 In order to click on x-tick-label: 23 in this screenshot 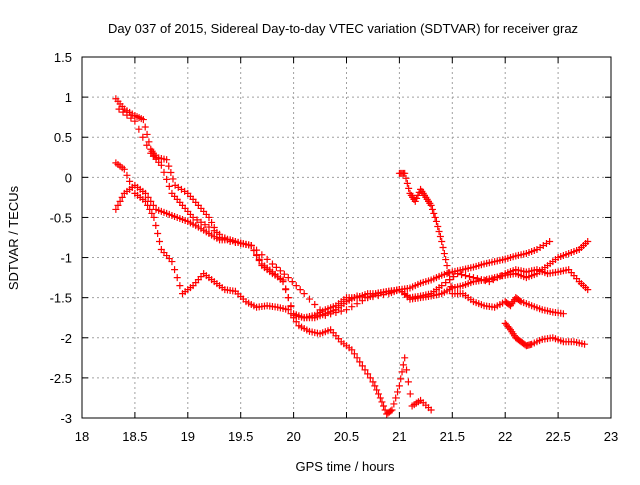, I will do `click(611, 436)`.